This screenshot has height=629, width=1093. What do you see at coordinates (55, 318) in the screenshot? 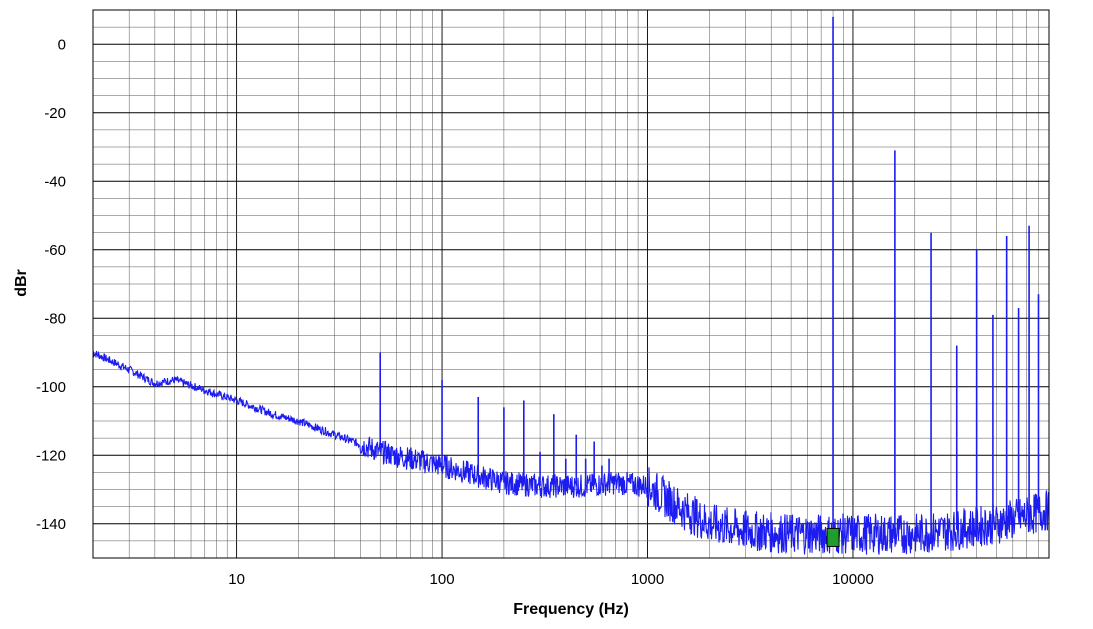
I see `y-tick-label: -80` at bounding box center [55, 318].